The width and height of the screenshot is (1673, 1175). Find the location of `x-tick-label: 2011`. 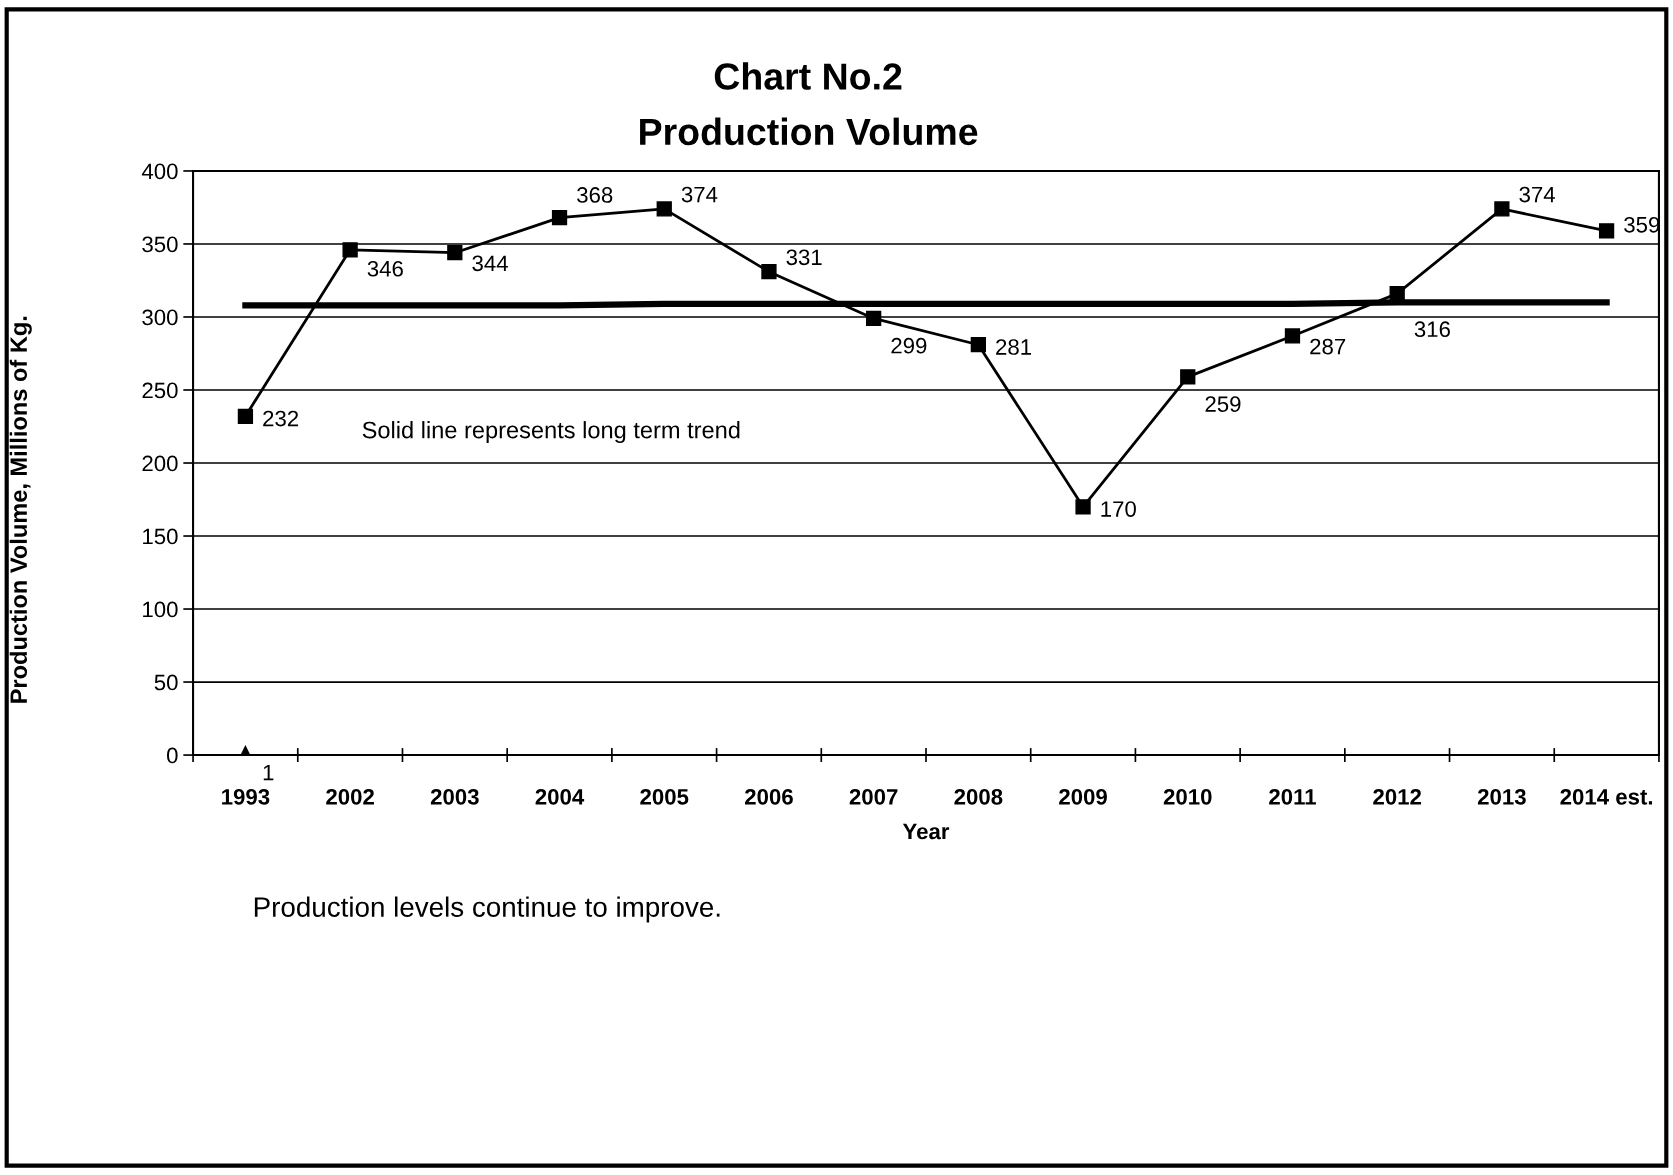

x-tick-label: 2011 is located at coordinates (1292, 796).